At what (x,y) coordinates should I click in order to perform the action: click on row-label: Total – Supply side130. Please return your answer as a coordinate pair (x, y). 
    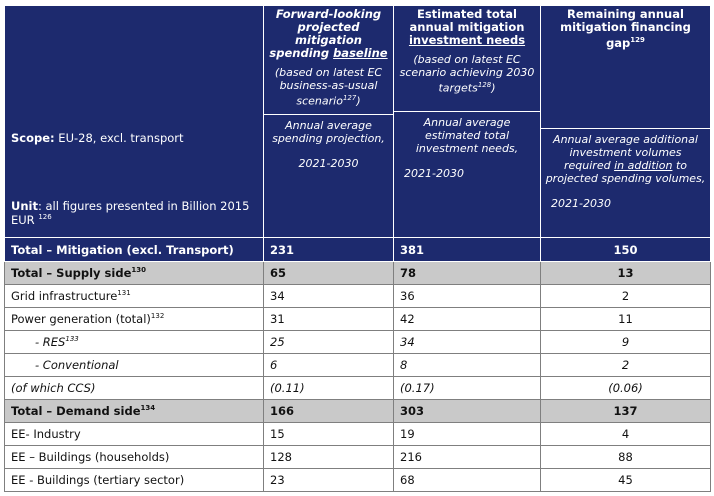
    Looking at the image, I should click on (134, 273).